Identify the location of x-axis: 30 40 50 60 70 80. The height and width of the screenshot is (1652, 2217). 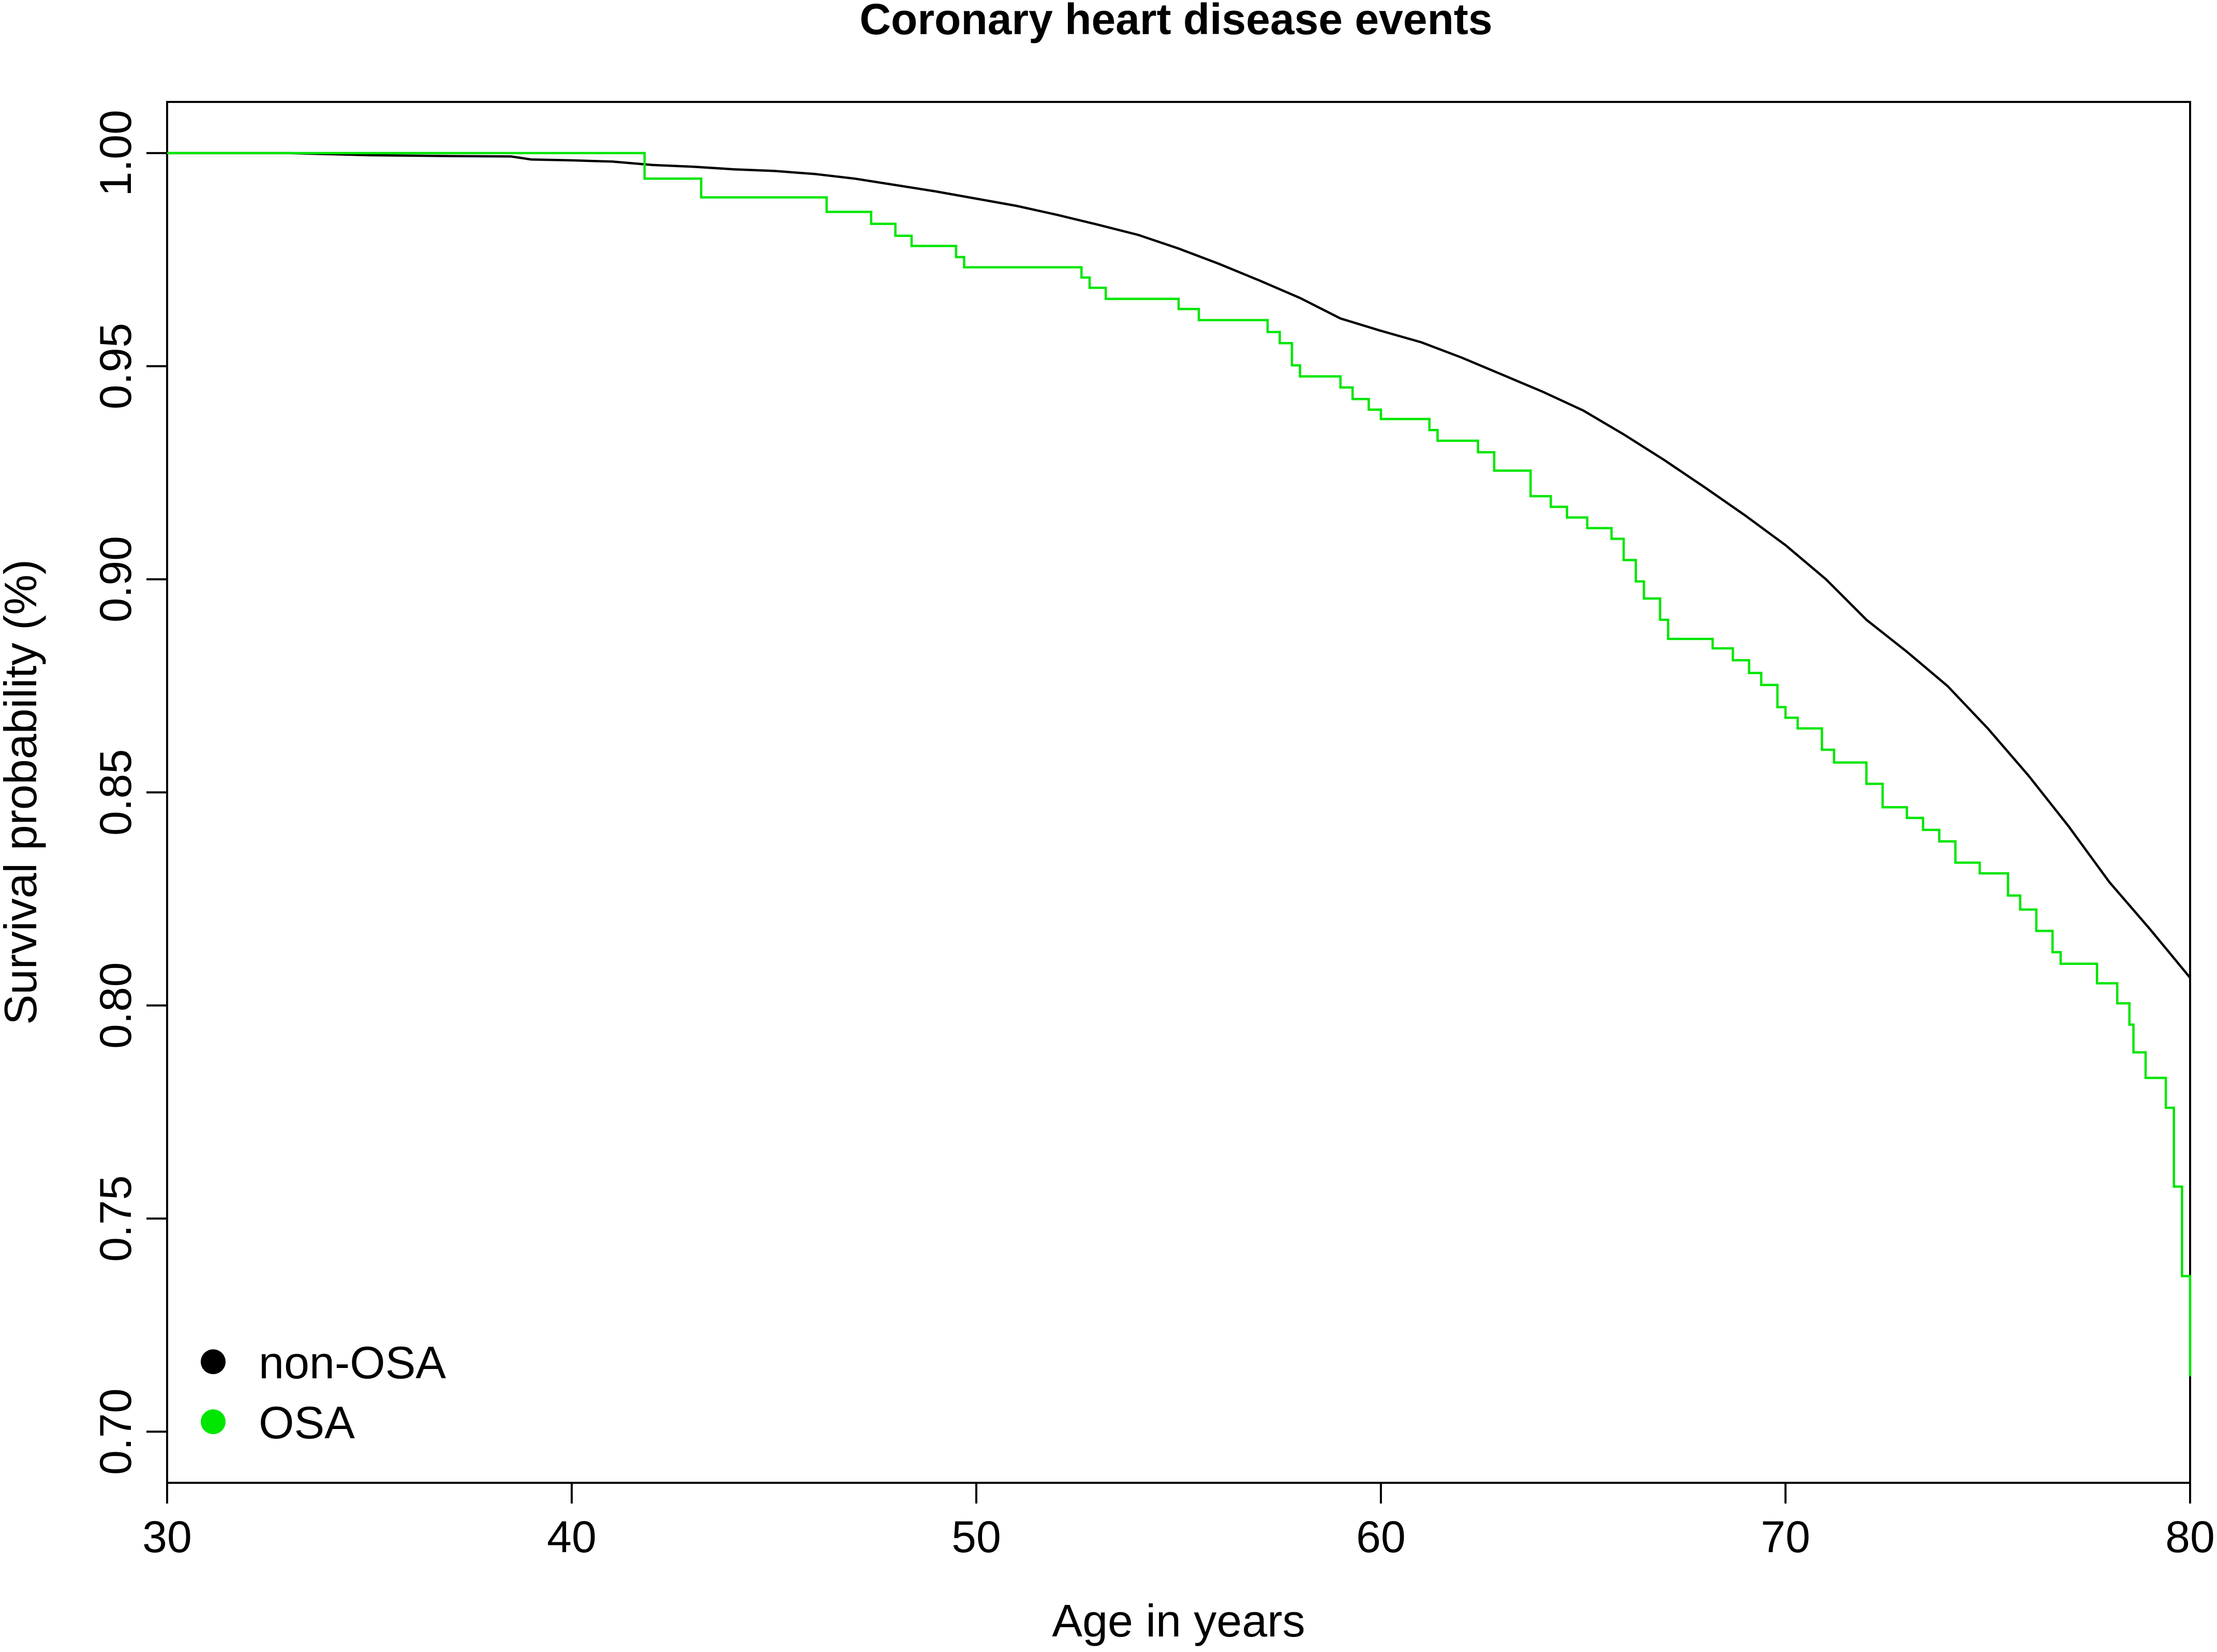
(1178, 1523).